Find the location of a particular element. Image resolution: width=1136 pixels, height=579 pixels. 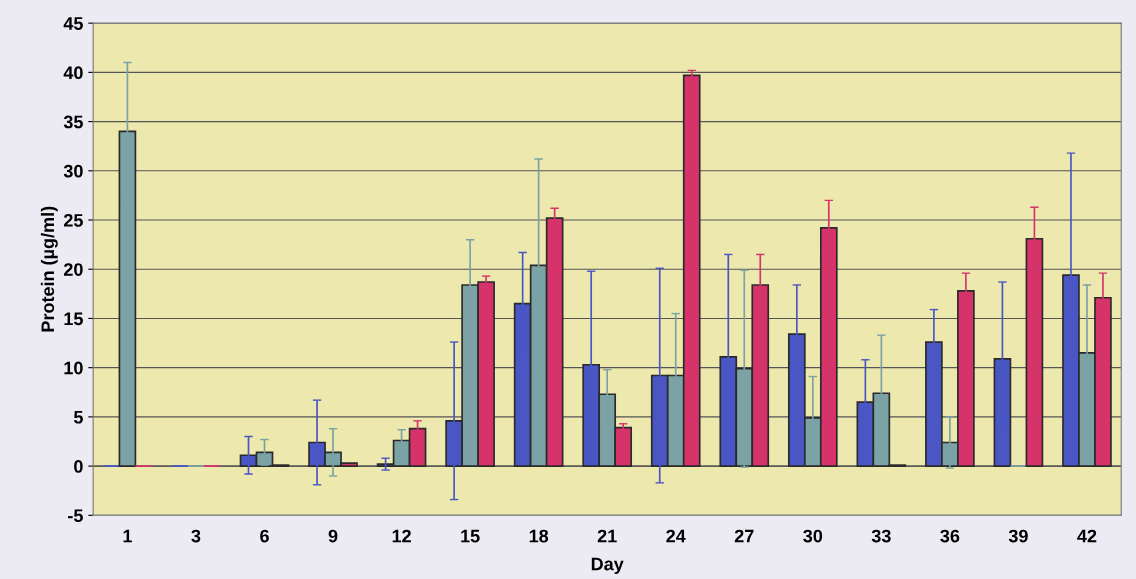

y-tick-label: 10 is located at coordinates (73, 368).